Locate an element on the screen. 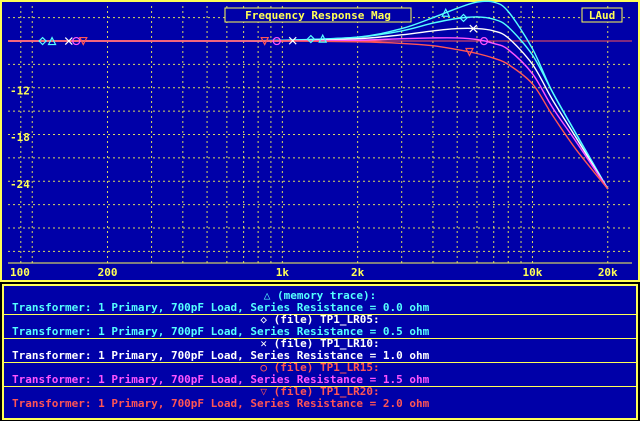 This screenshot has height=421, width=640. legend-symbol-icon: ✕ is located at coordinates (264, 343).